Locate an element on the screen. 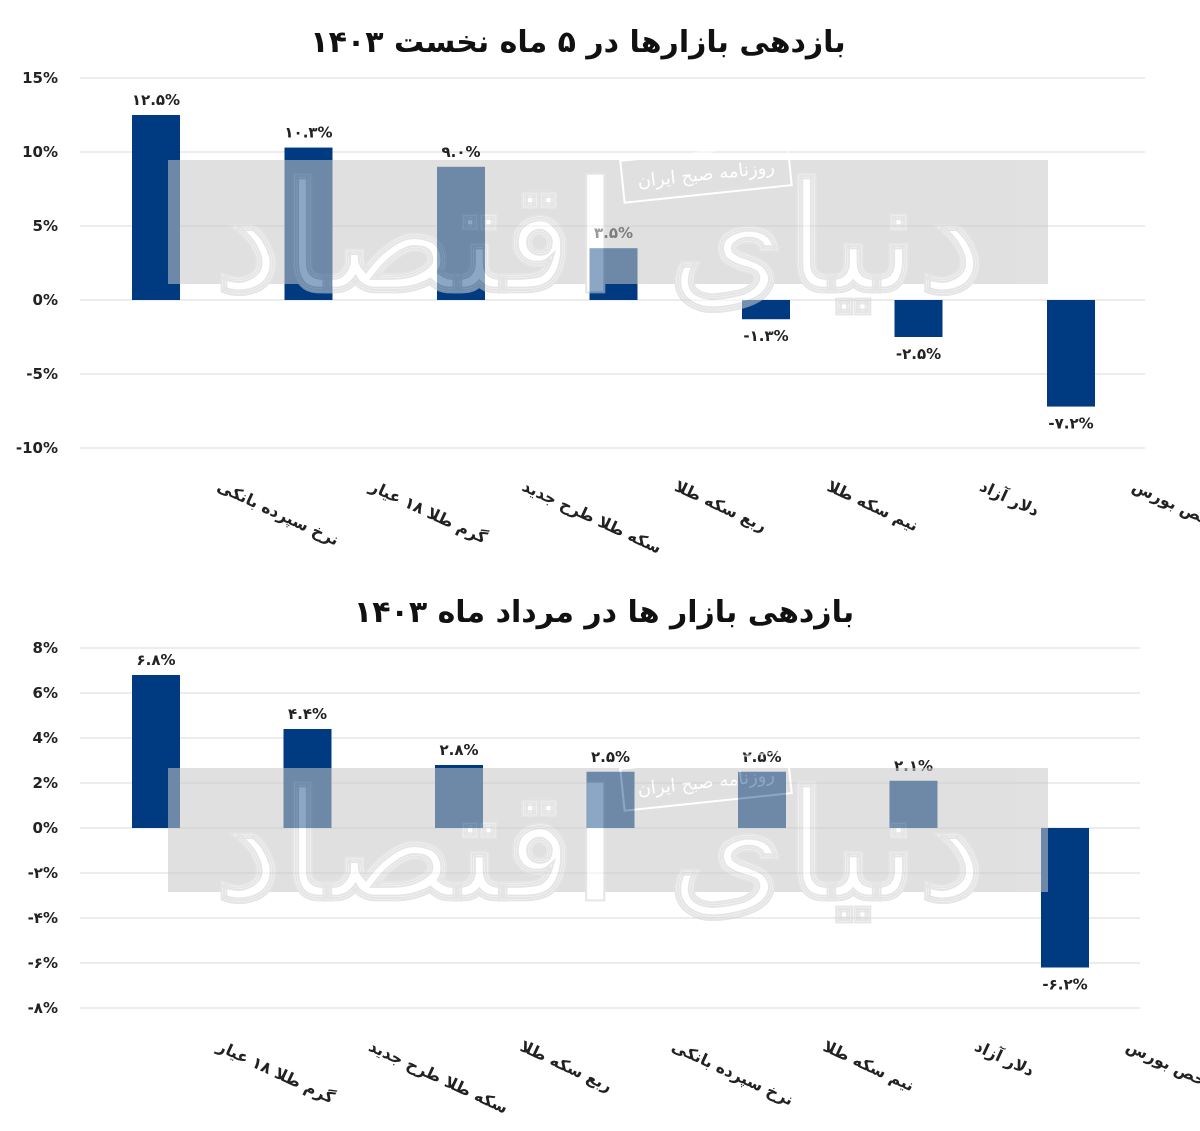  y-tick-label: -۲% is located at coordinates (43, 873).